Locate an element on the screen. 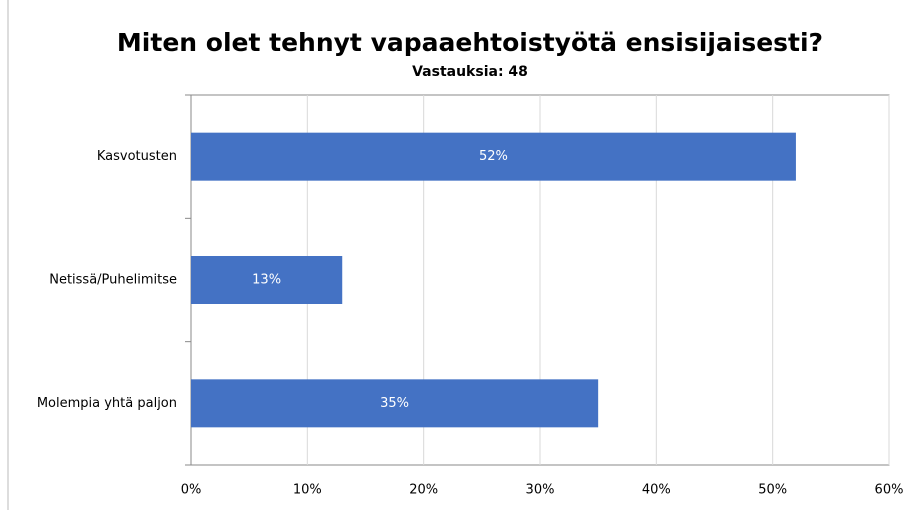 The width and height of the screenshot is (919, 510). x-tick-label: 60% is located at coordinates (889, 490).